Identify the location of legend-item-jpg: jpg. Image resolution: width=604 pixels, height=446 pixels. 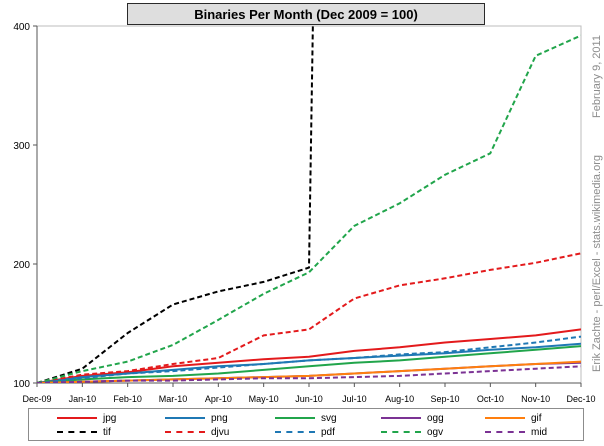
(86, 418).